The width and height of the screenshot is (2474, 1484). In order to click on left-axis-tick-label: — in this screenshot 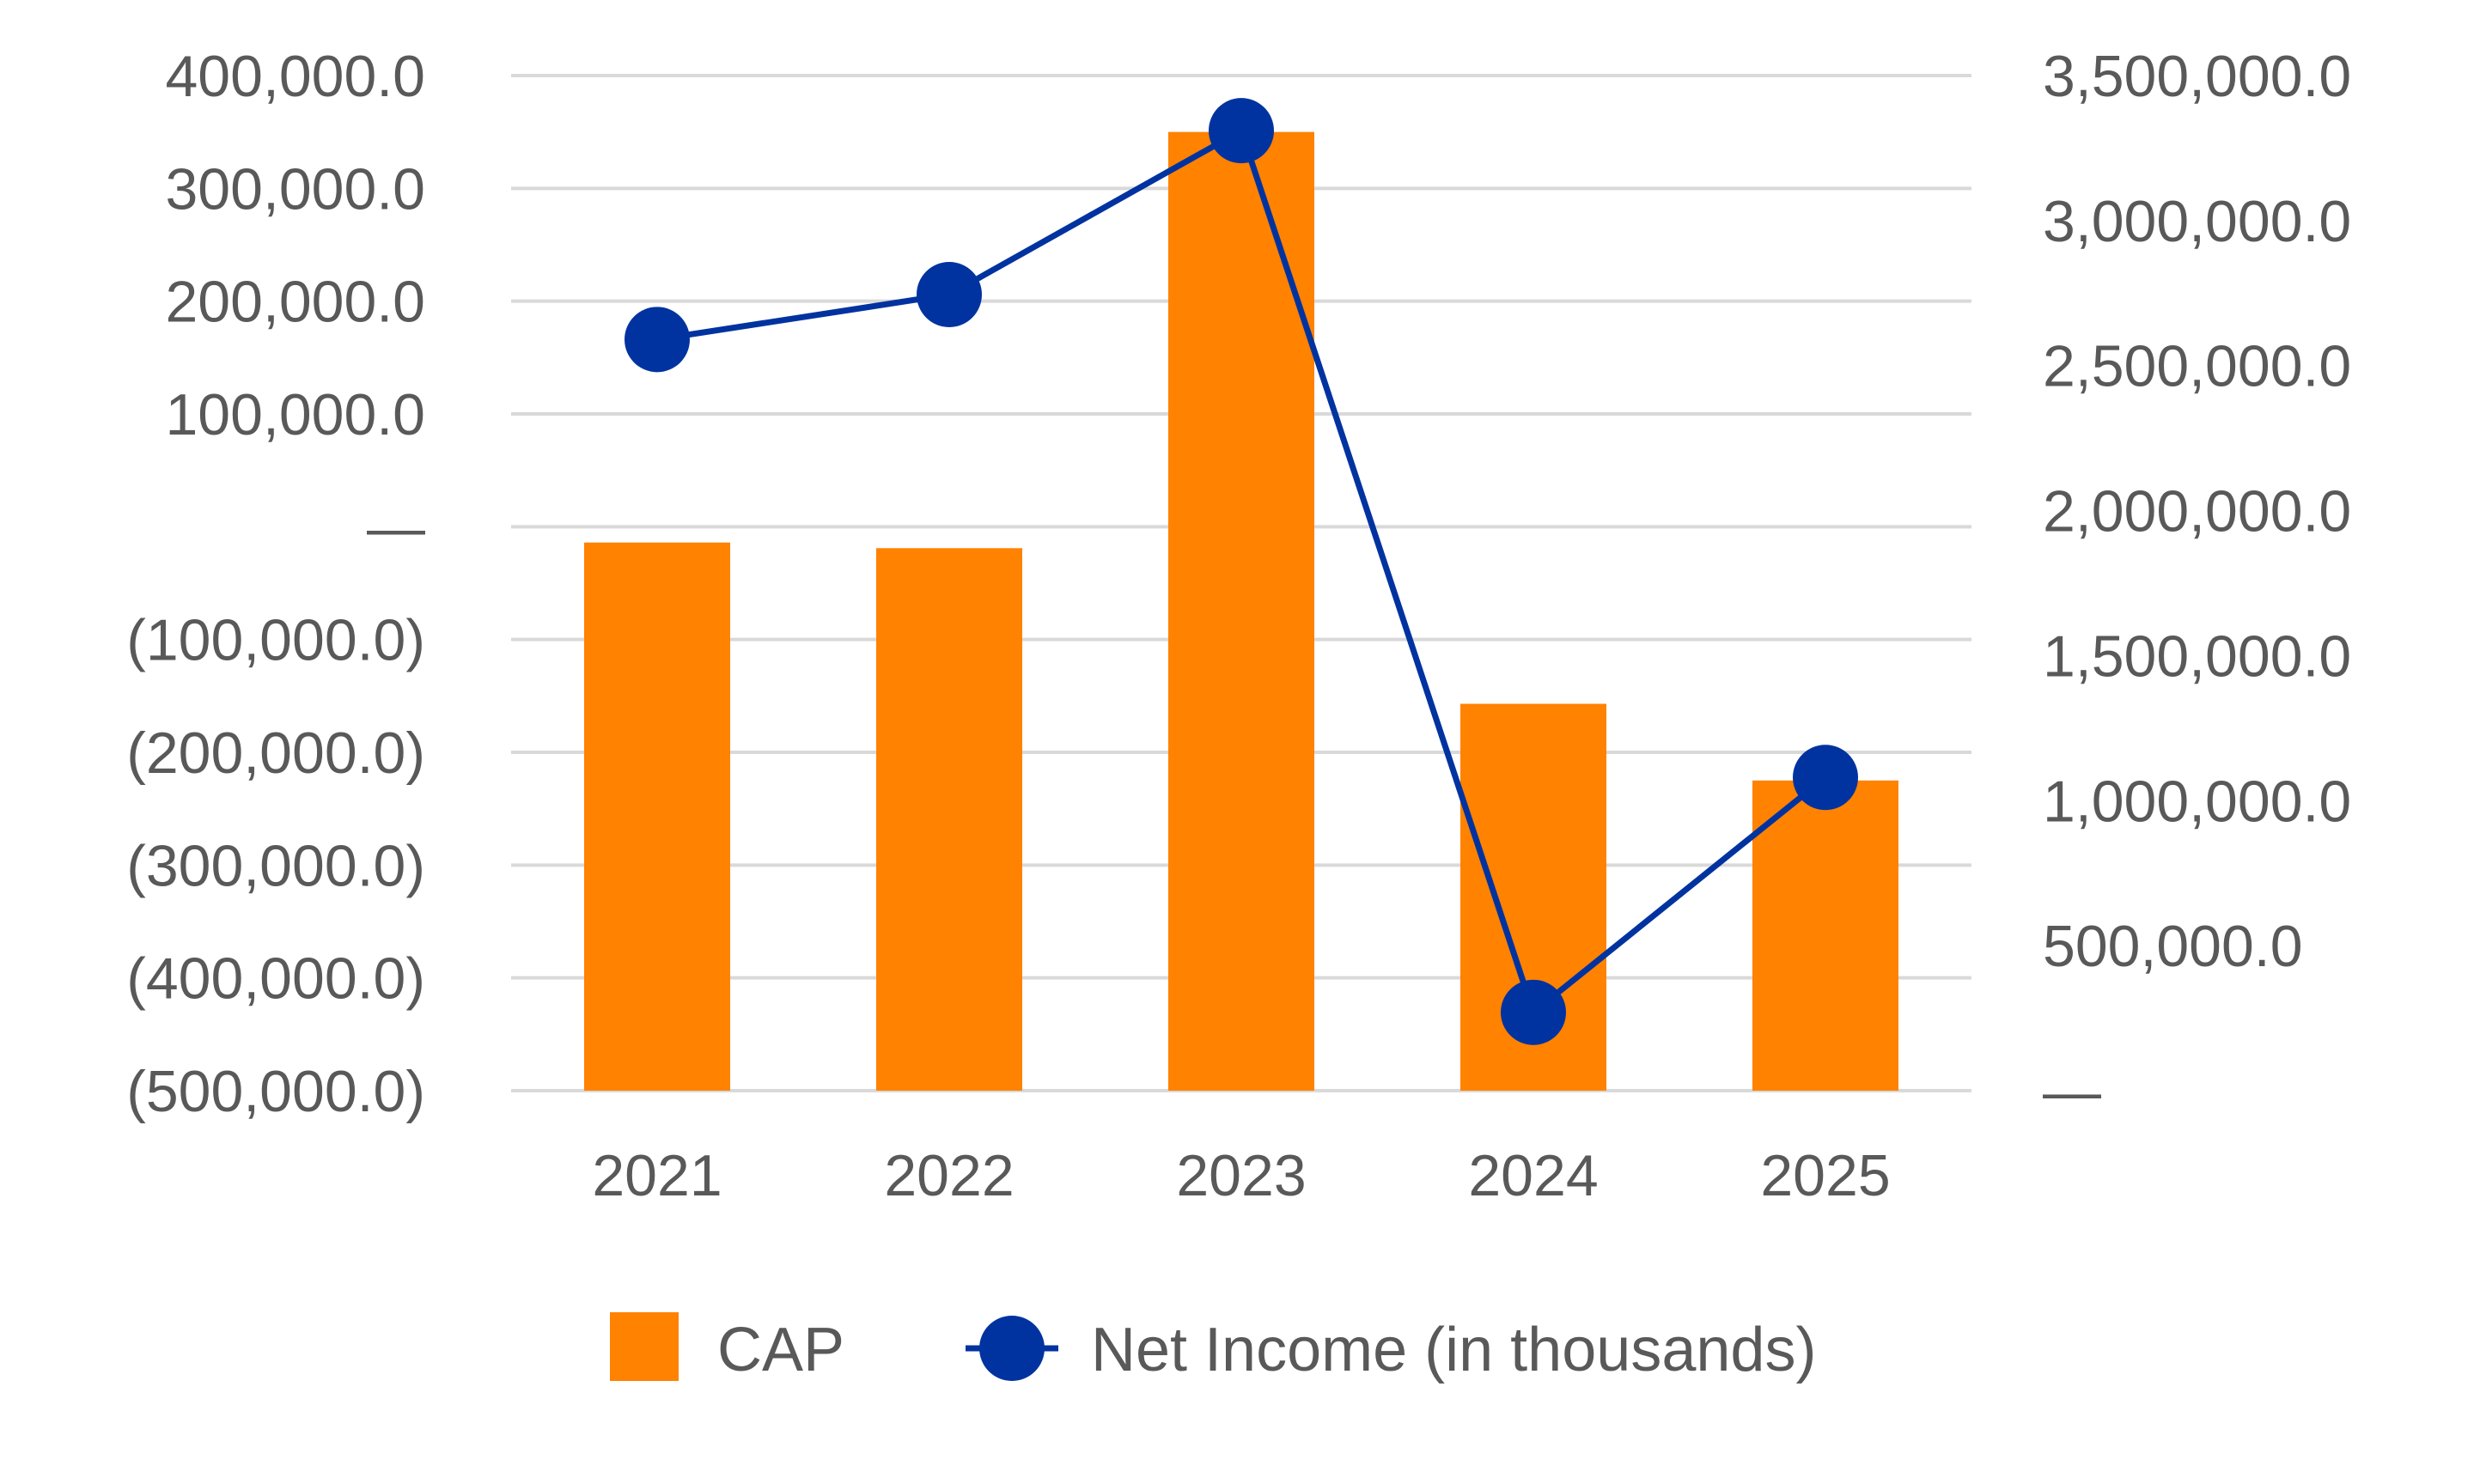, I will do `click(396, 528)`.